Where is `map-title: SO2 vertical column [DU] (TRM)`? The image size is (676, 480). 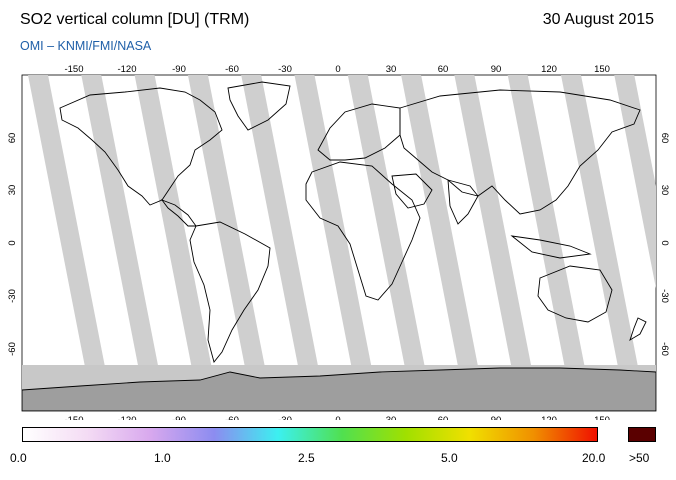
map-title: SO2 vertical column [DU] (TRM) is located at coordinates (135, 19).